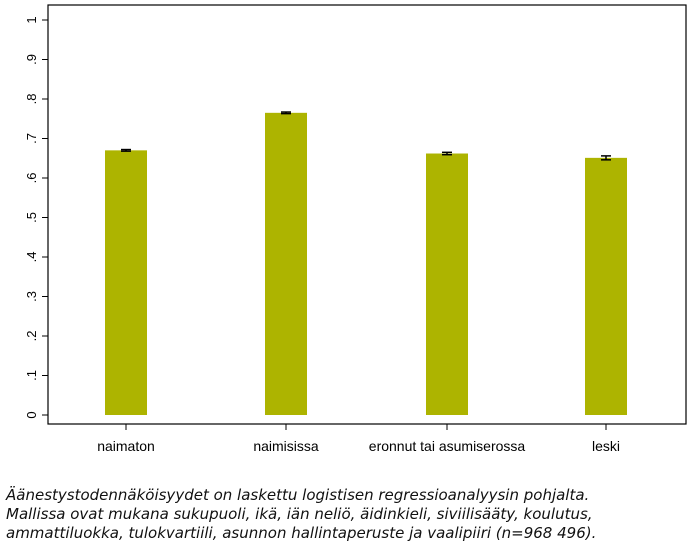 The width and height of the screenshot is (698, 555). I want to click on y-tick-label: .8, so click(31, 99).